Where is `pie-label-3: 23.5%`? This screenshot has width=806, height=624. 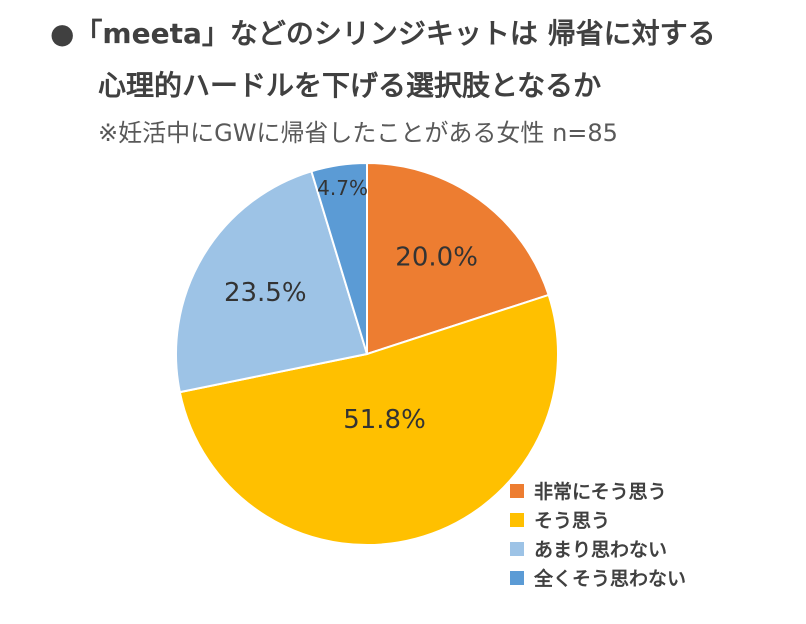 pie-label-3: 23.5% is located at coordinates (265, 293).